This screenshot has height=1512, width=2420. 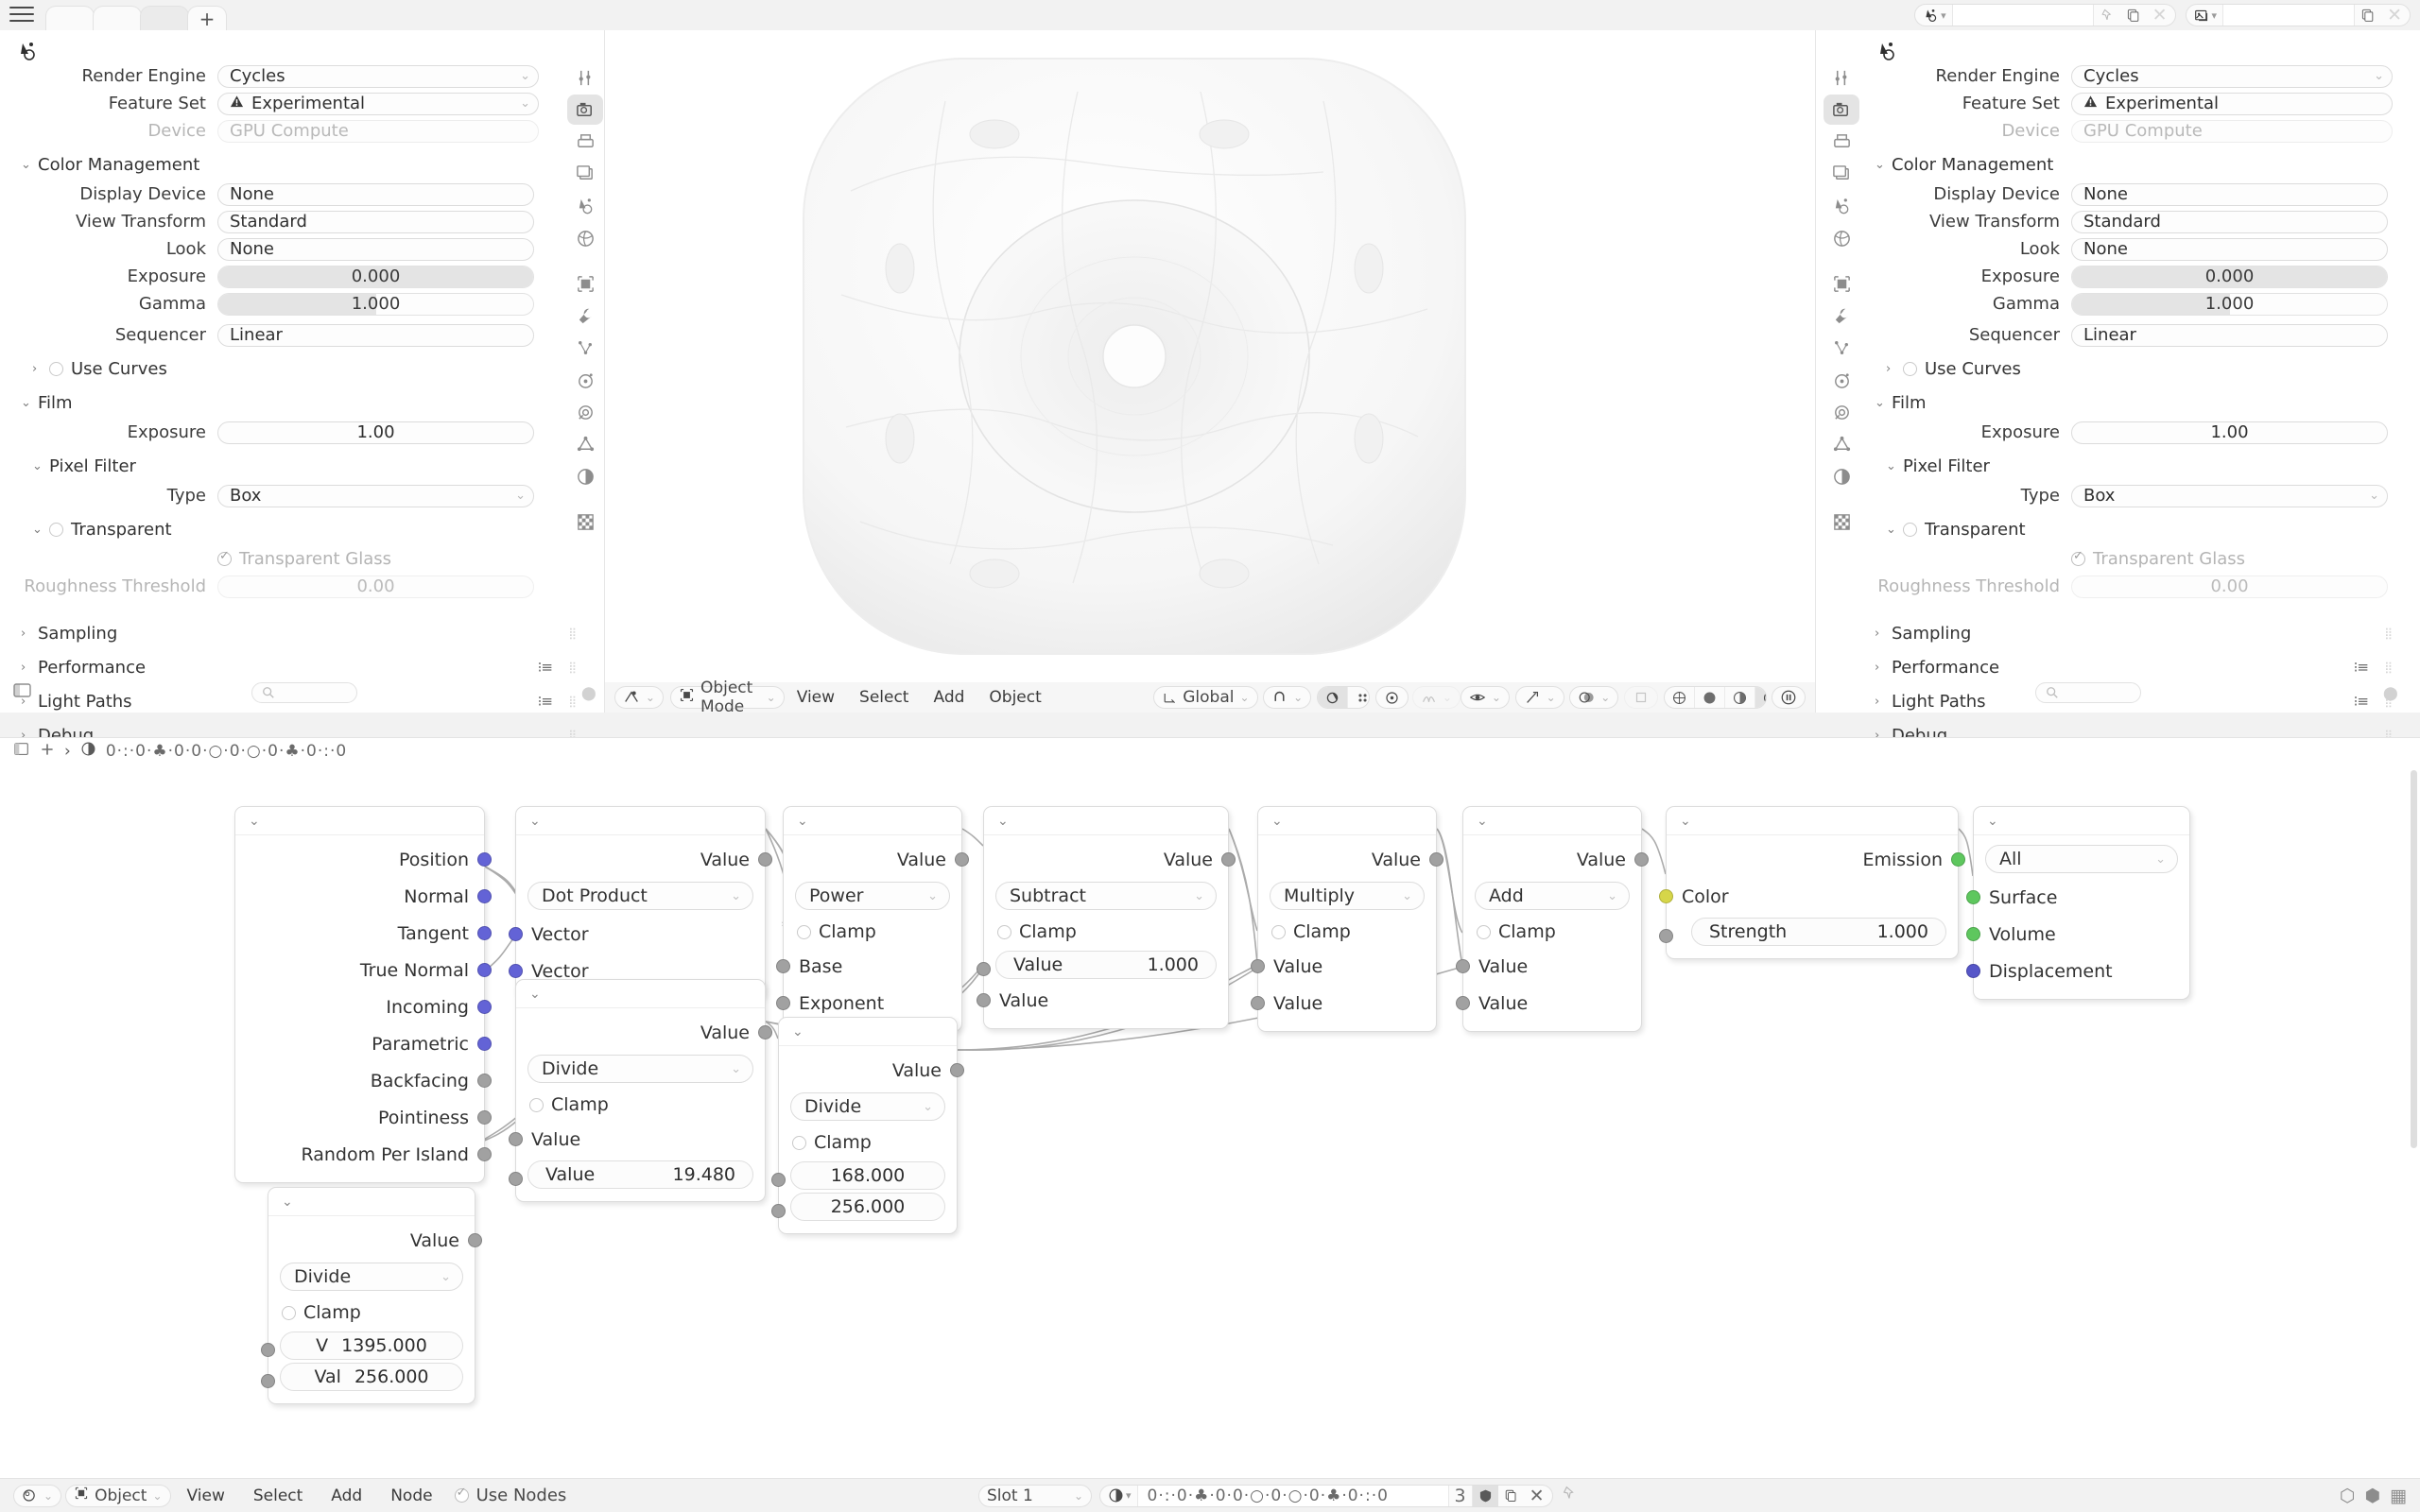 What do you see at coordinates (1288, 697) in the screenshot?
I see `snap-magnet-icon: ⌄` at bounding box center [1288, 697].